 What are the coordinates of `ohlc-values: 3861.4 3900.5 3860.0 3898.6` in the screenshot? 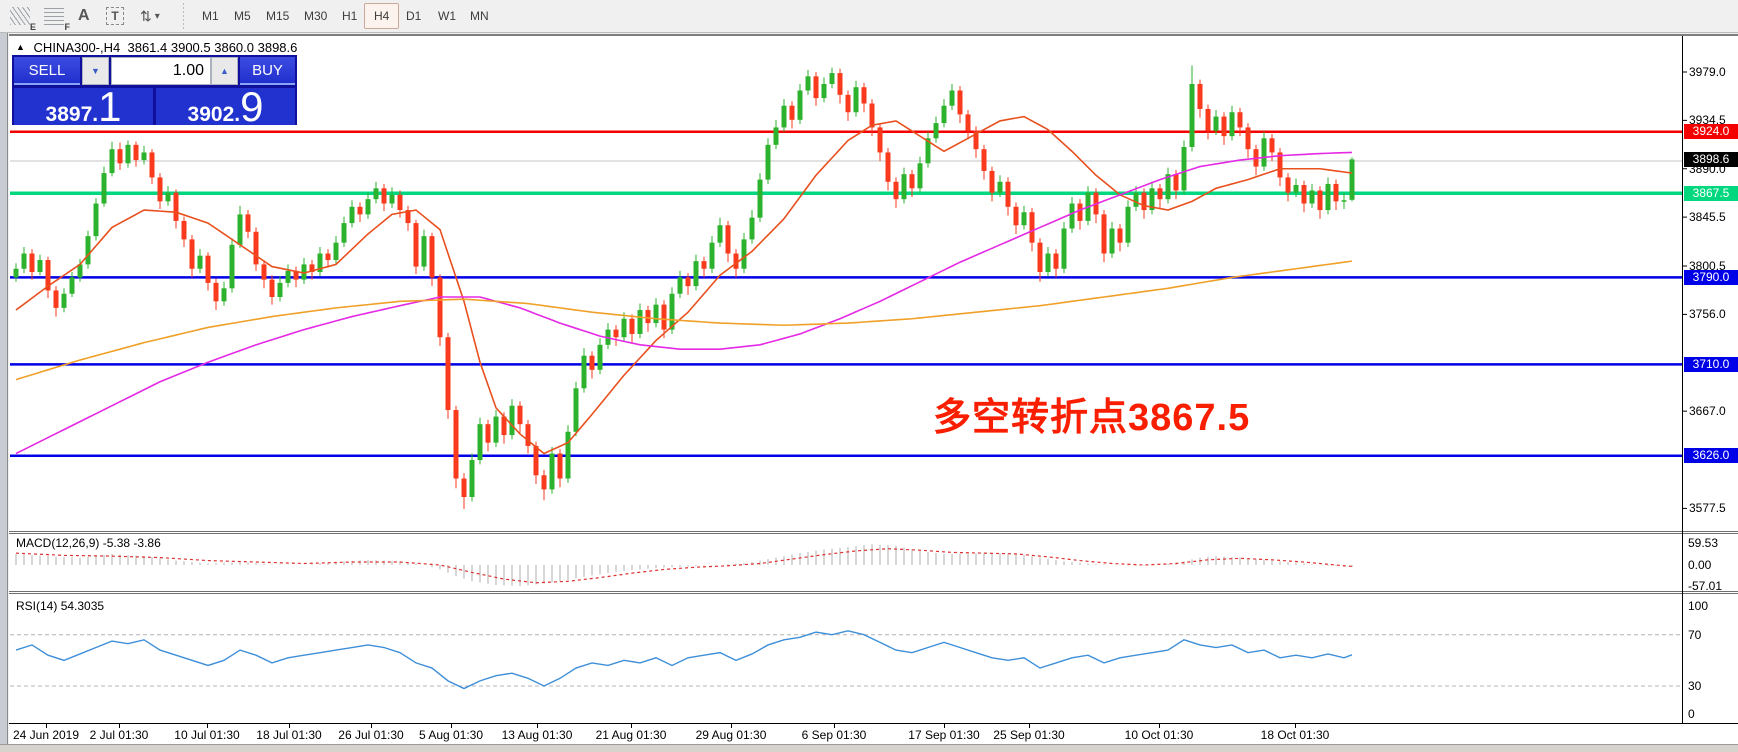 It's located at (212, 47).